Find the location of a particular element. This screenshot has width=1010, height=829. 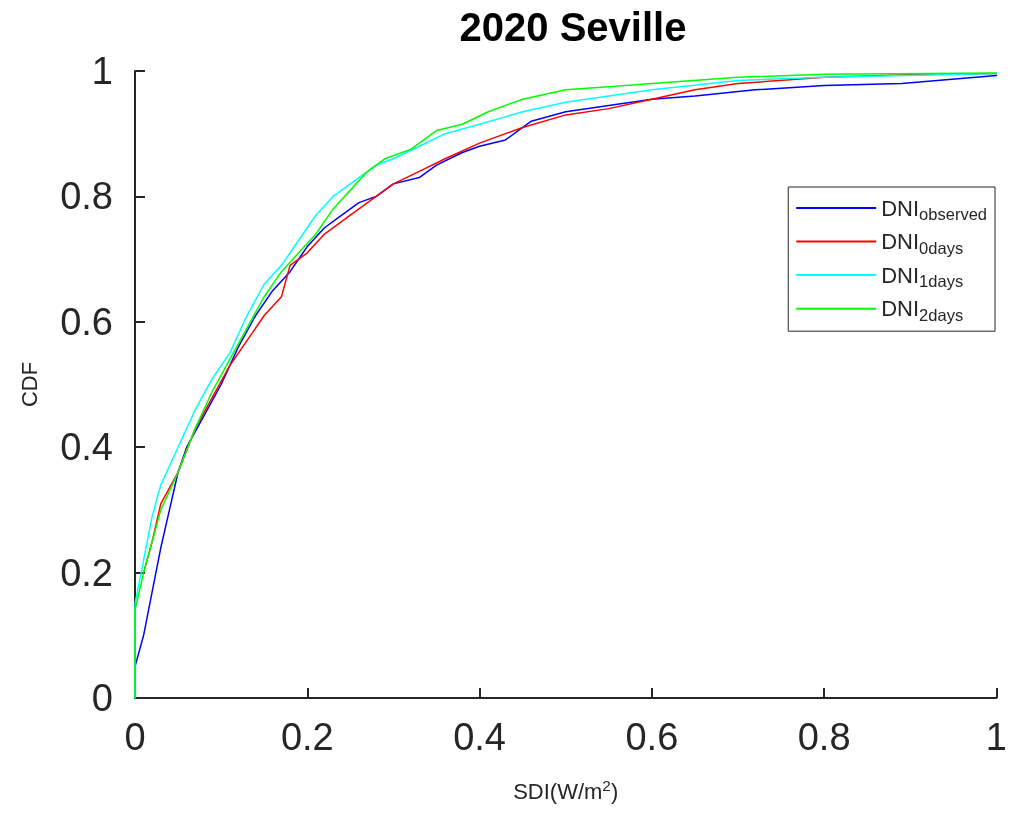

y-tick-label: 0.4 is located at coordinates (86, 447).